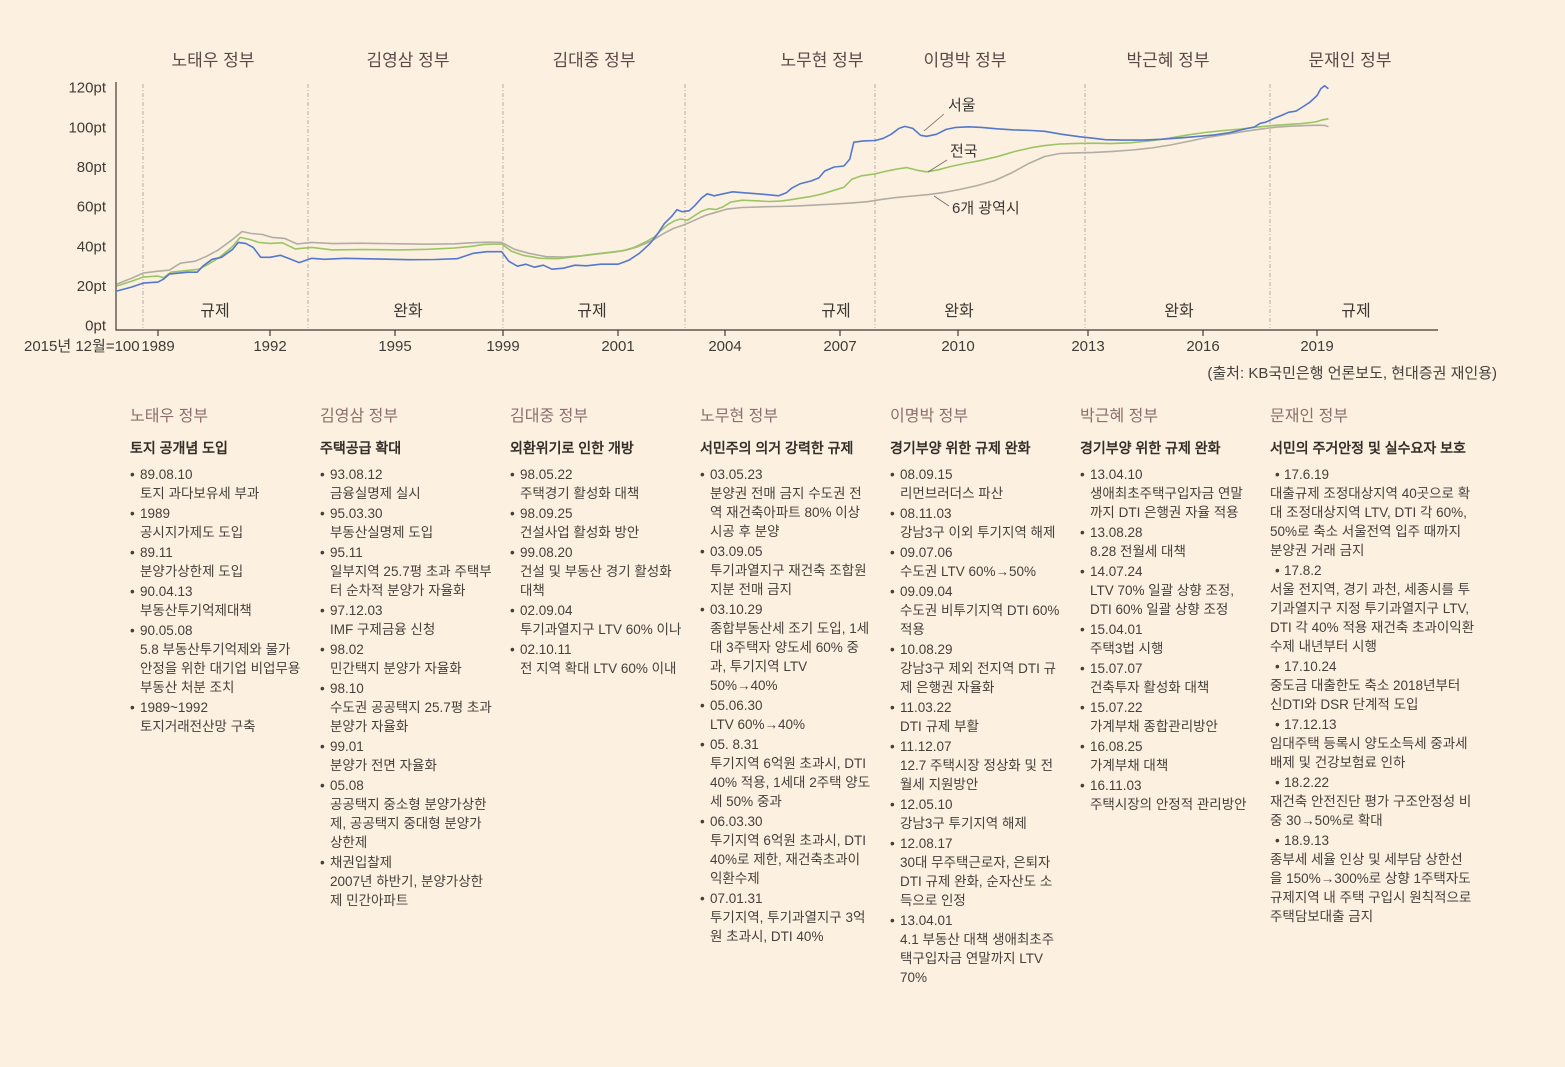  What do you see at coordinates (406, 552) in the screenshot?
I see `item-date: 95.11` at bounding box center [406, 552].